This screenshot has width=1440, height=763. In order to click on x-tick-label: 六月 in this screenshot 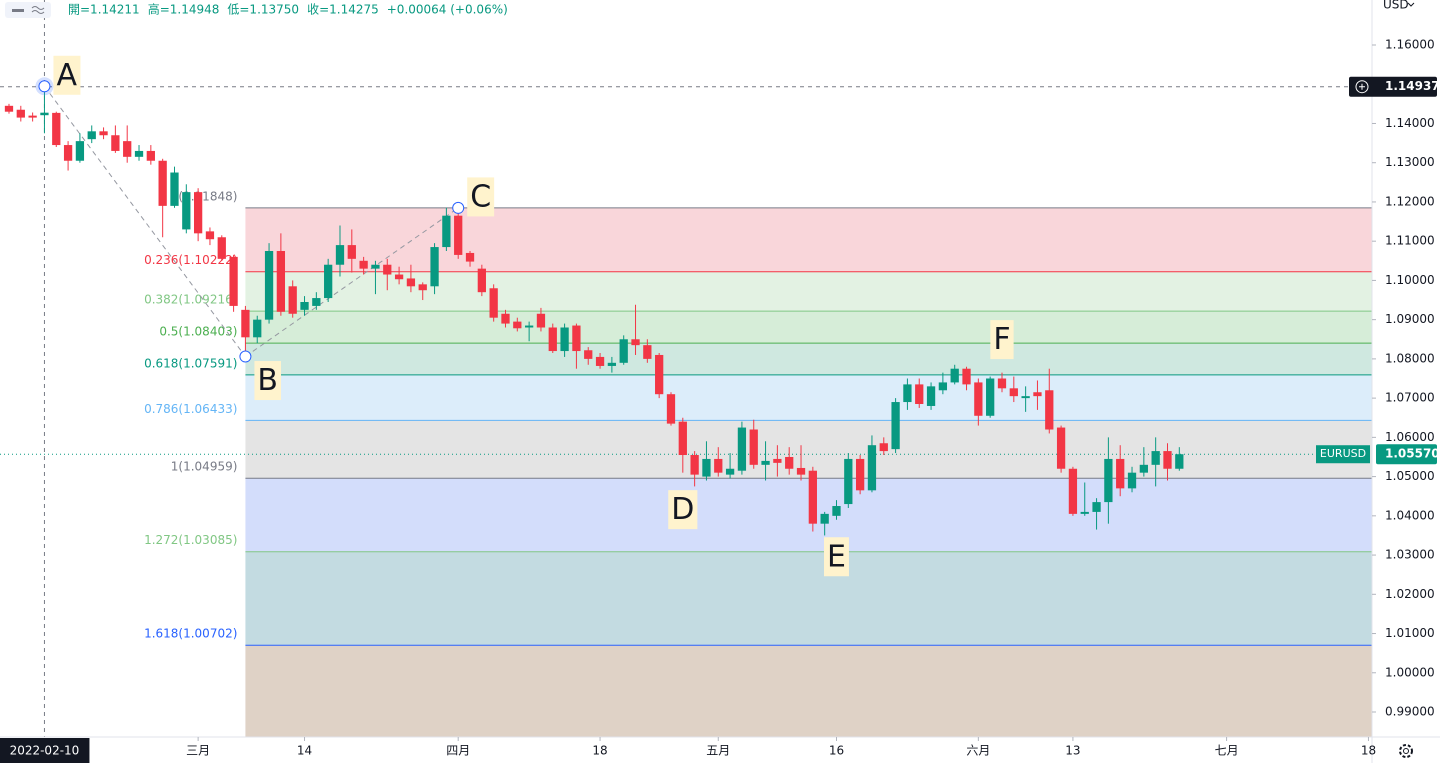, I will do `click(978, 751)`.